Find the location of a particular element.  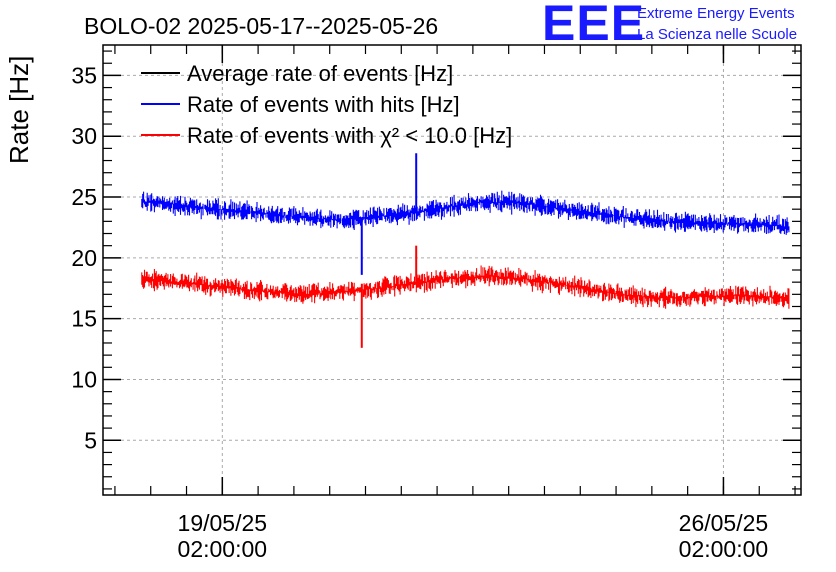

y-tick-label: 5 is located at coordinates (90, 440).